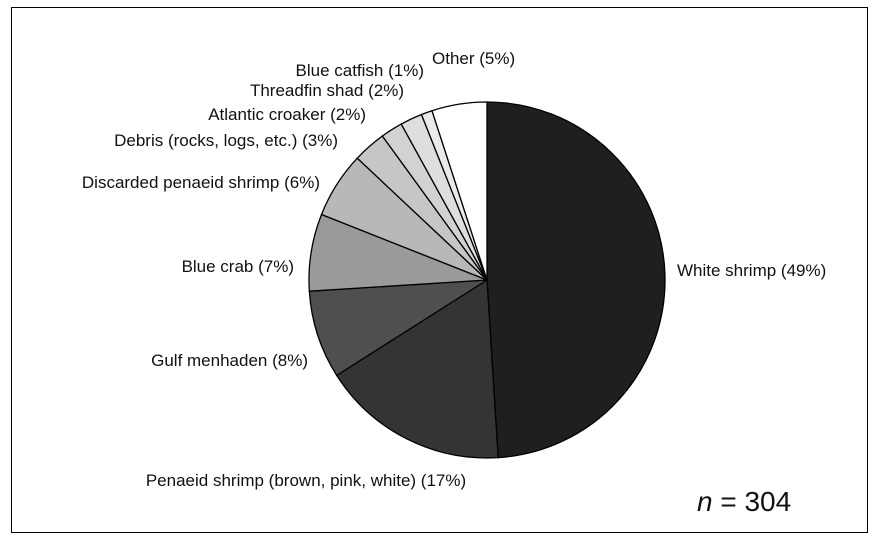 The height and width of the screenshot is (536, 877). Describe the element at coordinates (201, 182) in the screenshot. I see `slice-label: Discarded penaeid shrimp (6%)` at that location.